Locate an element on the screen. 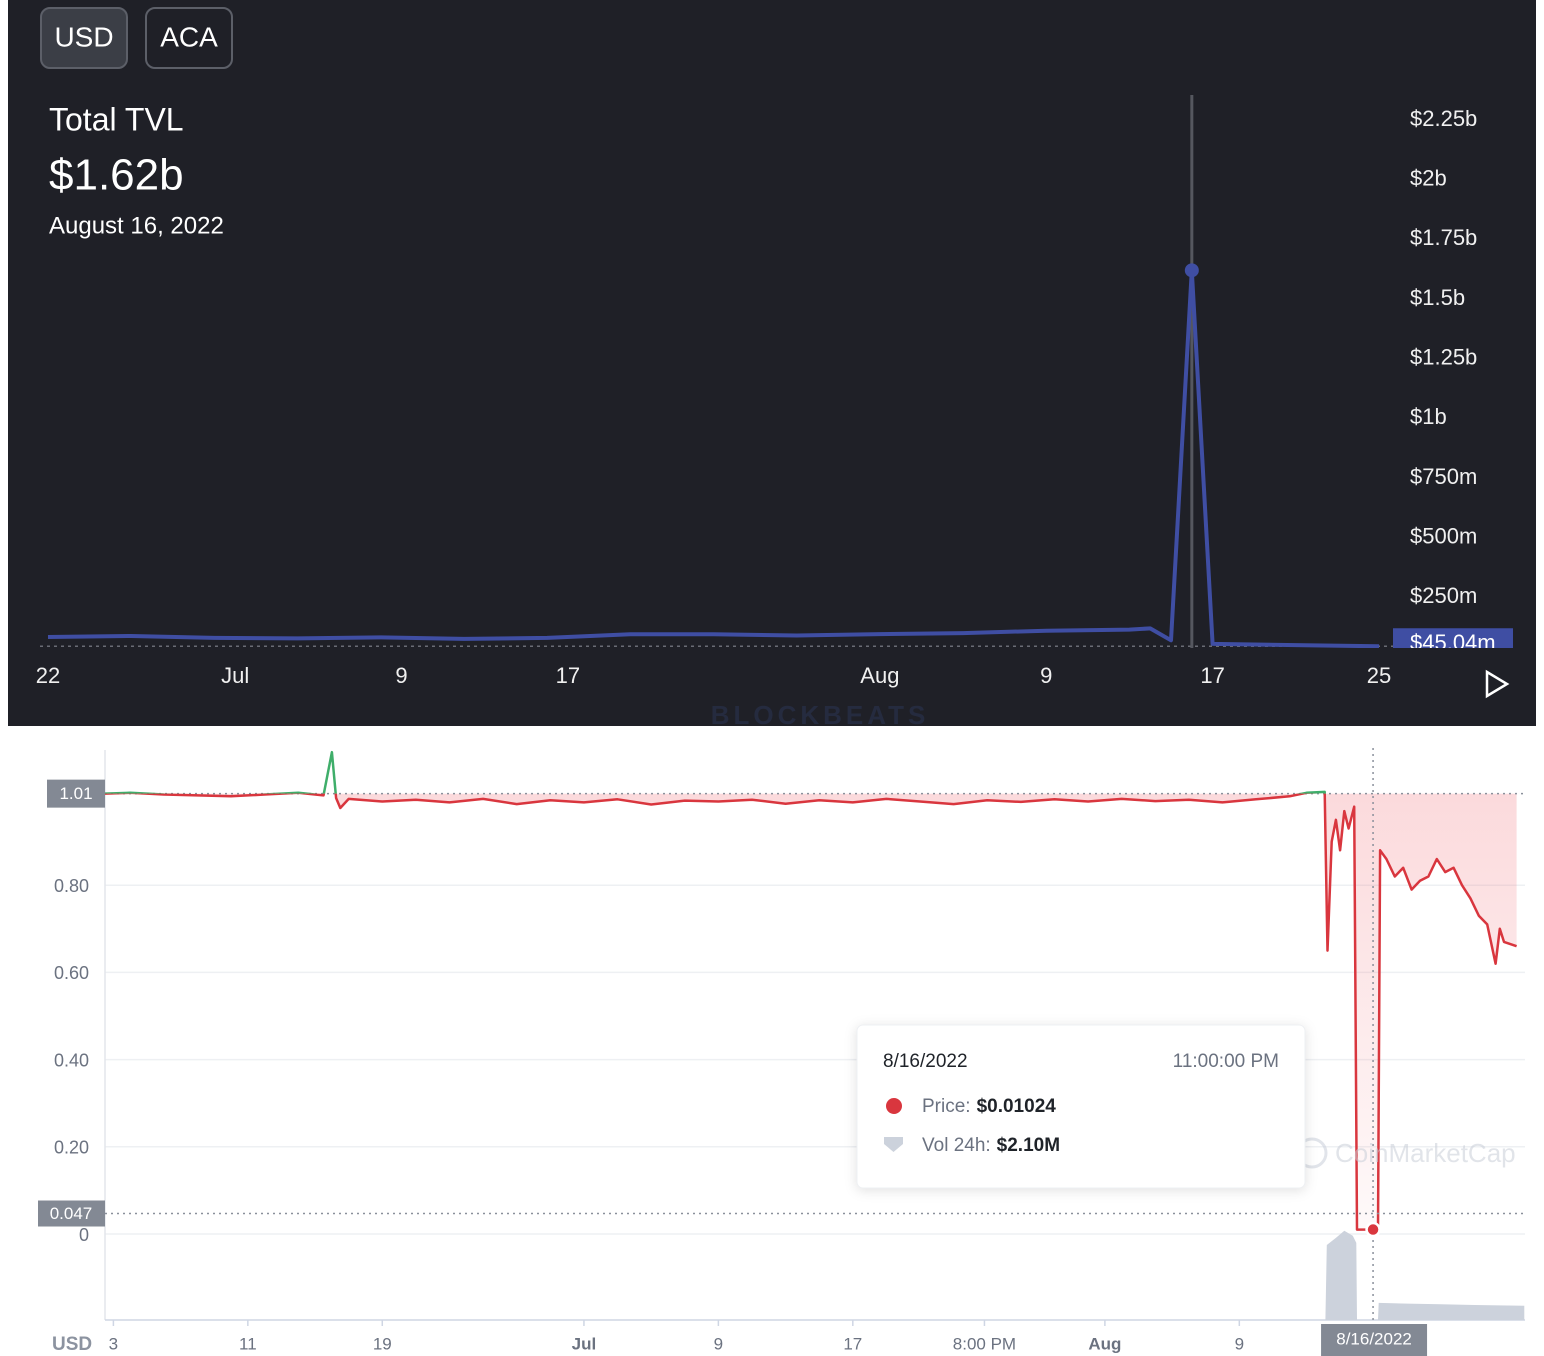  y-tick-label: $1b is located at coordinates (1428, 416).